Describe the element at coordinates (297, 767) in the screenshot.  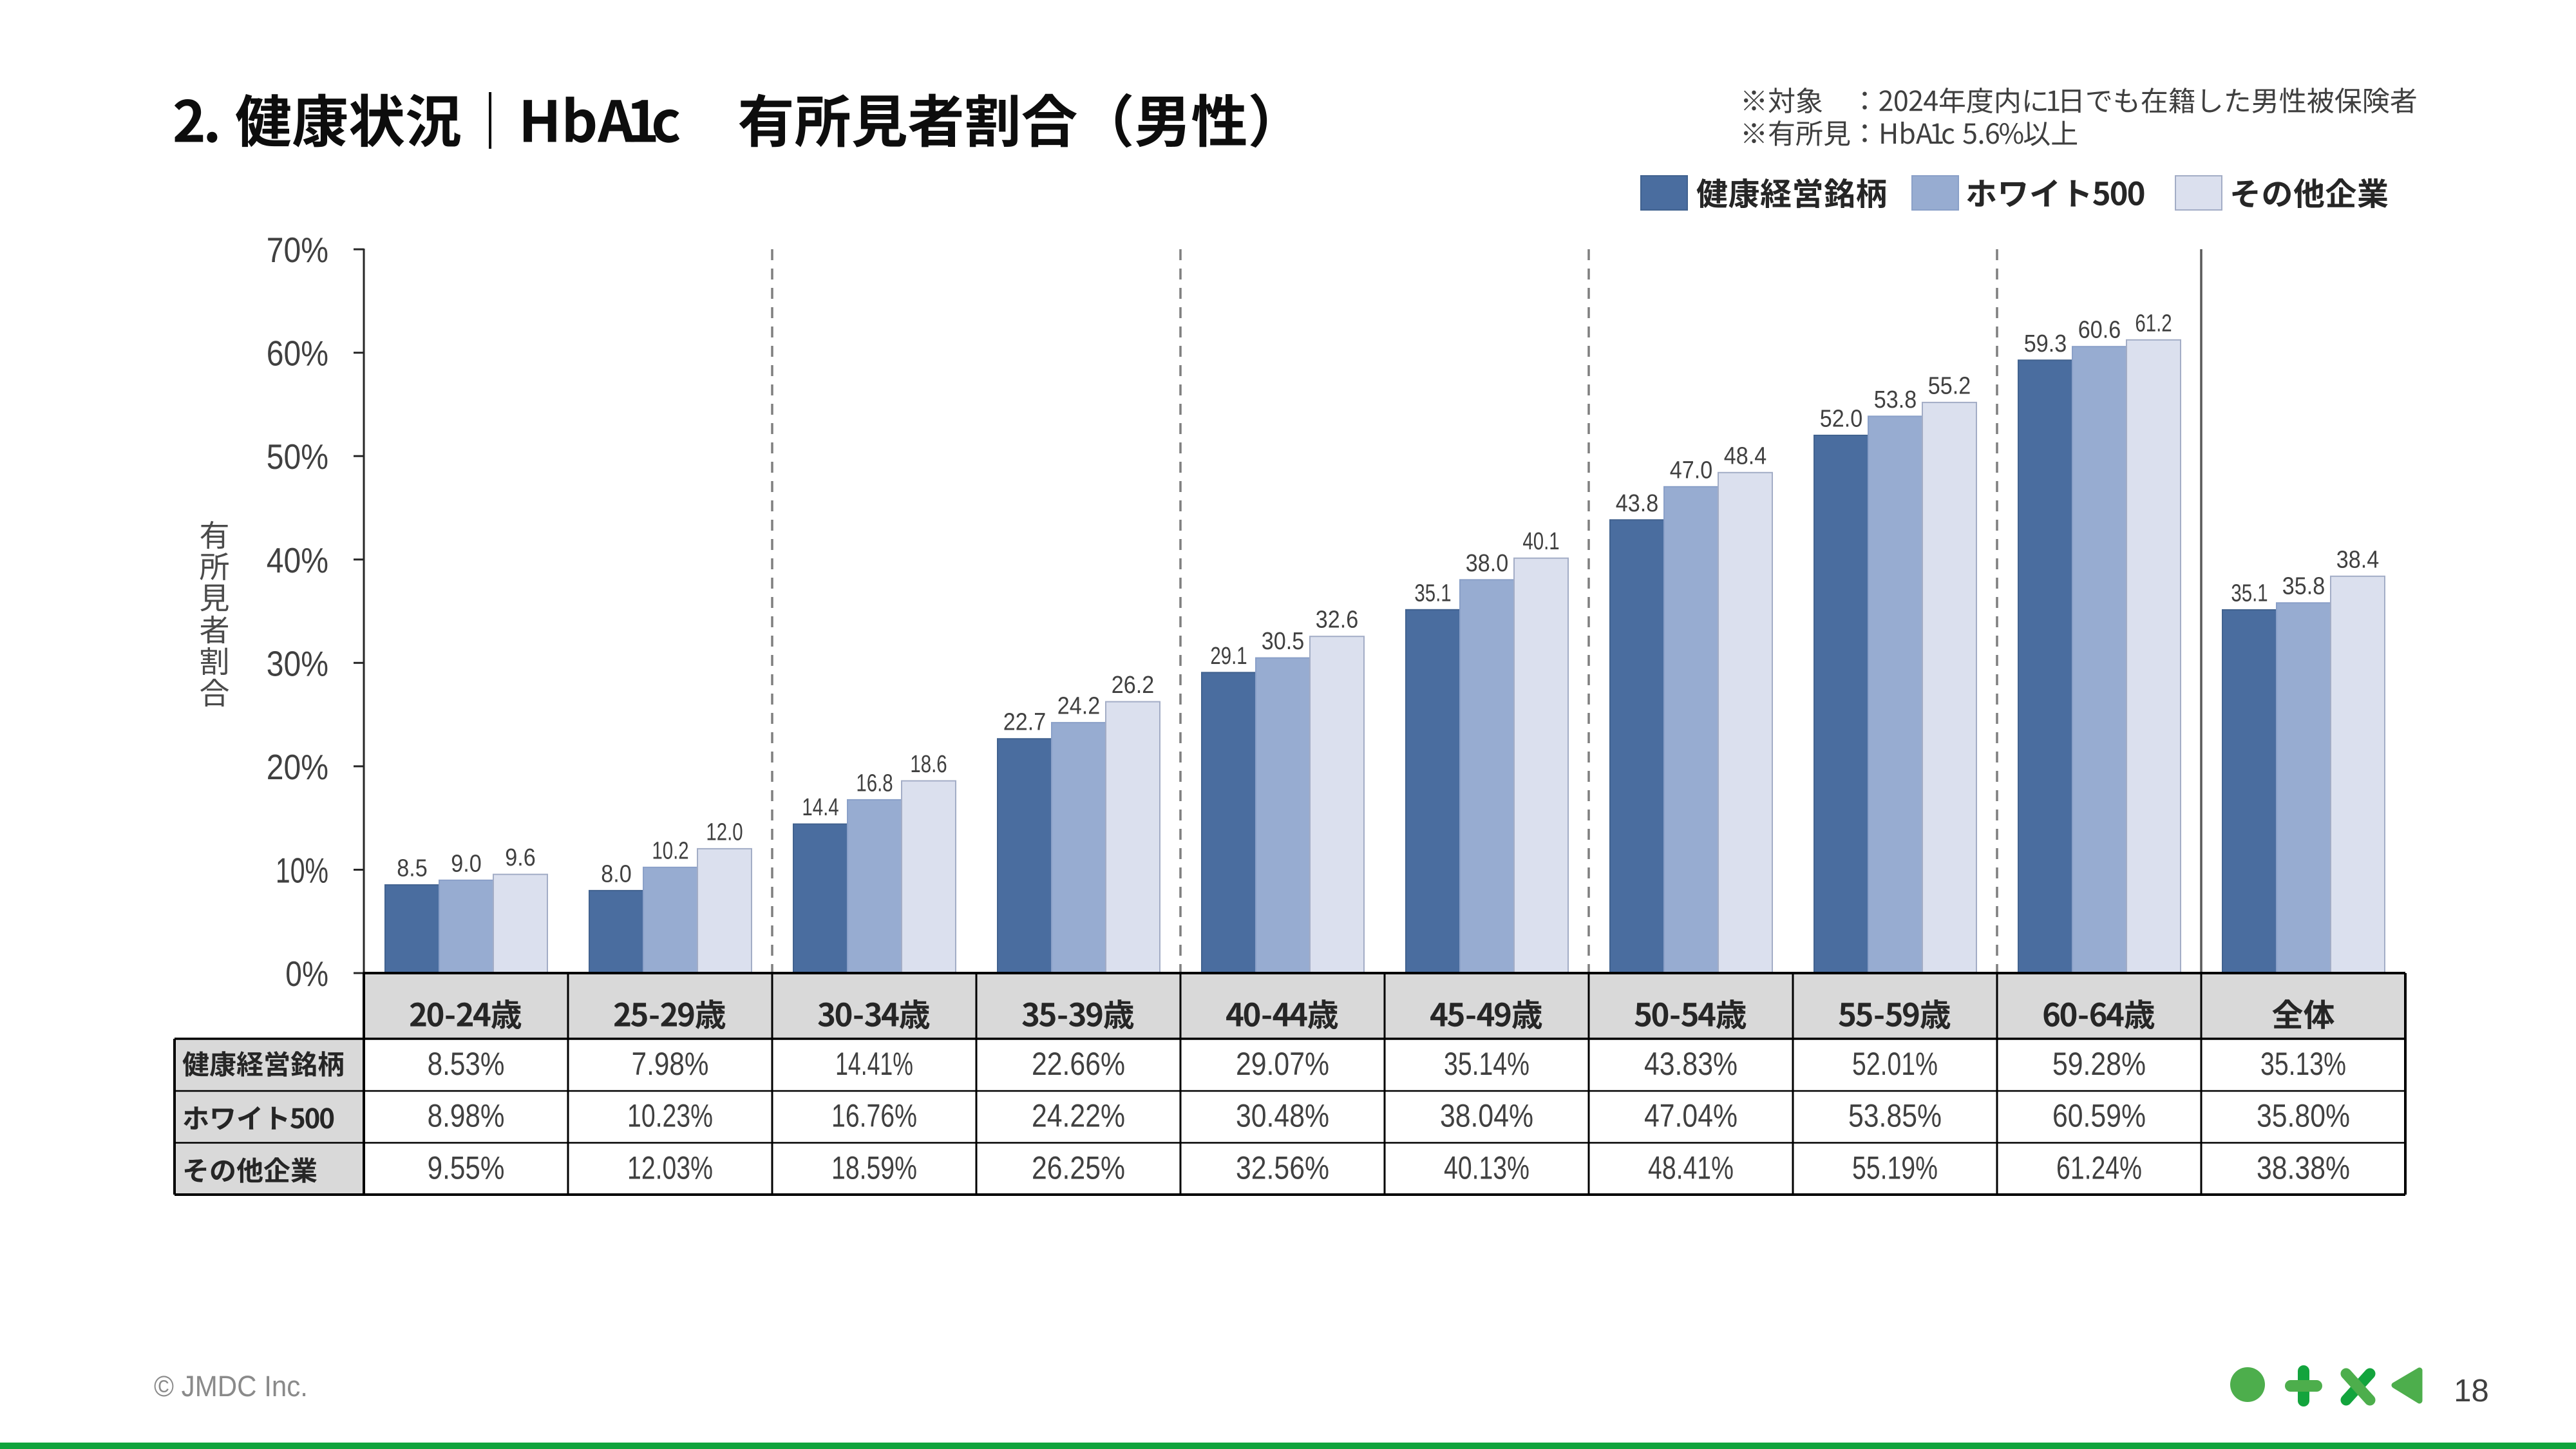
I see `svg-text: 20%` at that location.